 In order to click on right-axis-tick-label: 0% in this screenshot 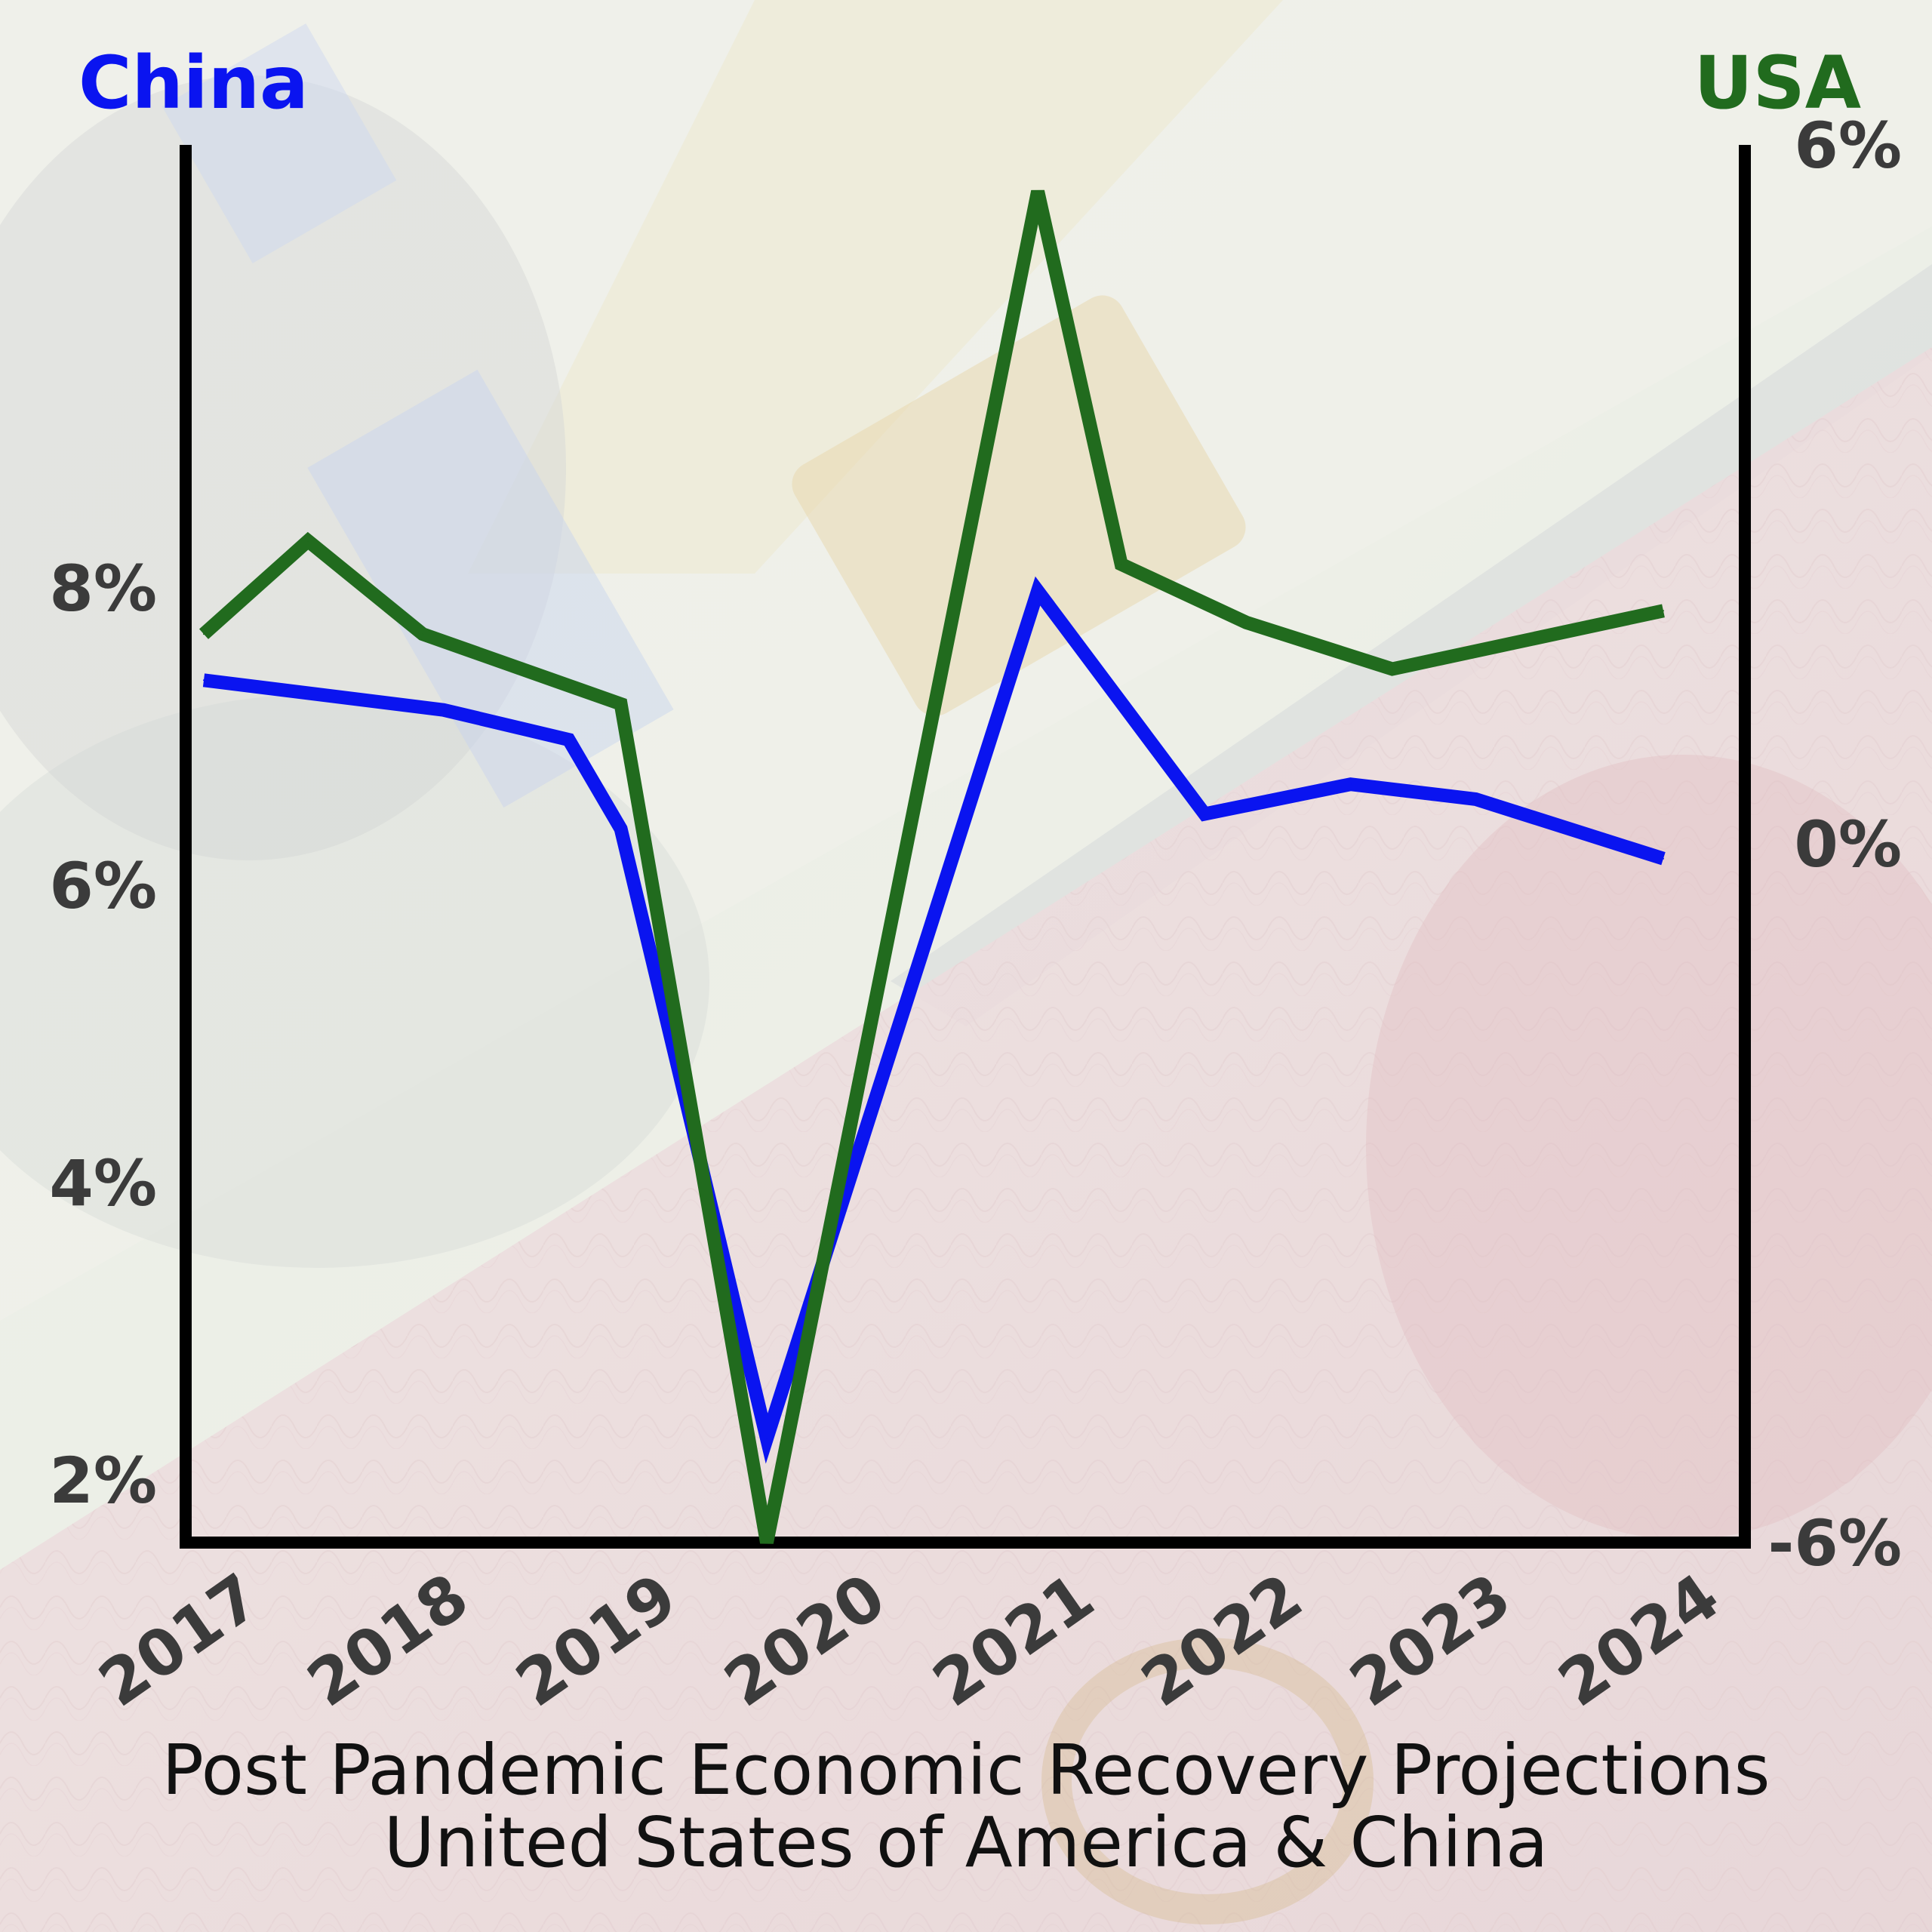, I will do `click(1848, 844)`.